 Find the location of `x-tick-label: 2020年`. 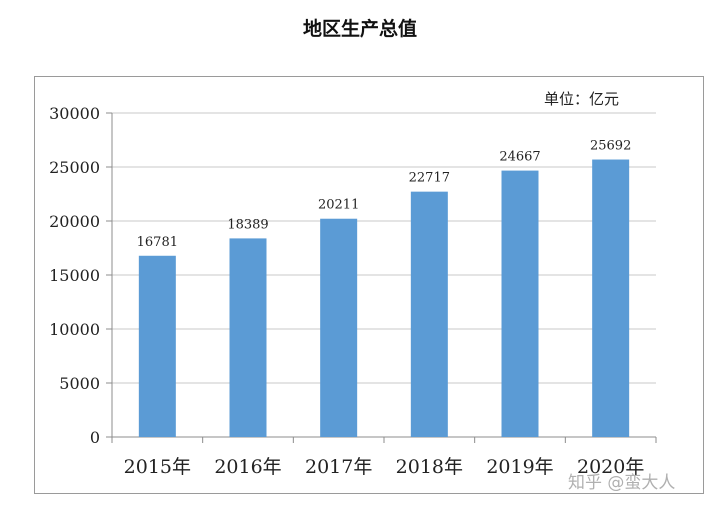

x-tick-label: 2020年 is located at coordinates (610, 467).